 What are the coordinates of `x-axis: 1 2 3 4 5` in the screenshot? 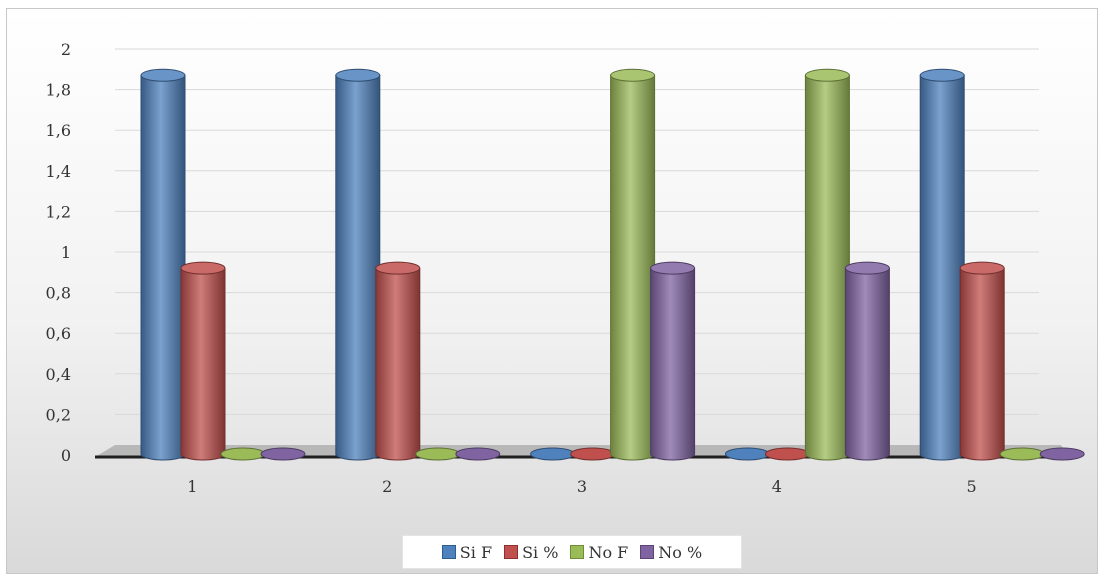 It's located at (581, 486).